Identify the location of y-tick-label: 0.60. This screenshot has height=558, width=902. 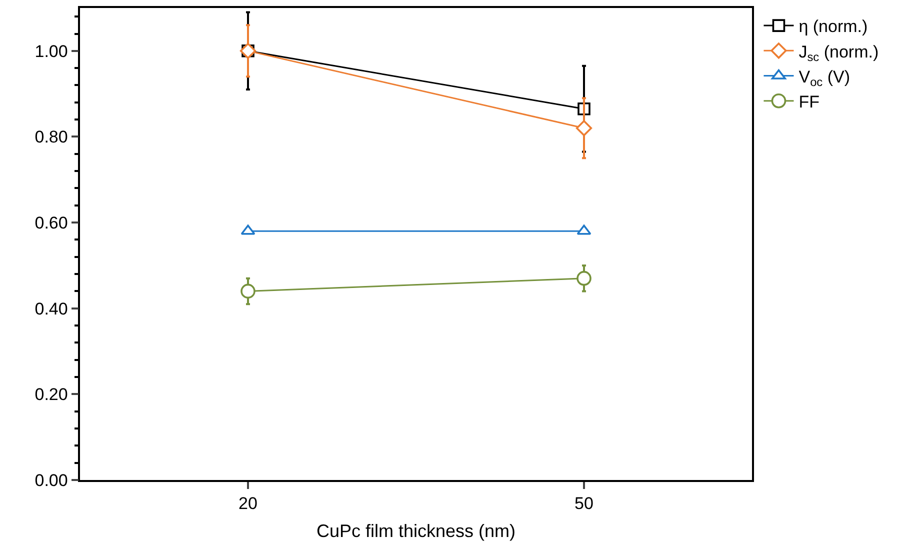
(51, 223).